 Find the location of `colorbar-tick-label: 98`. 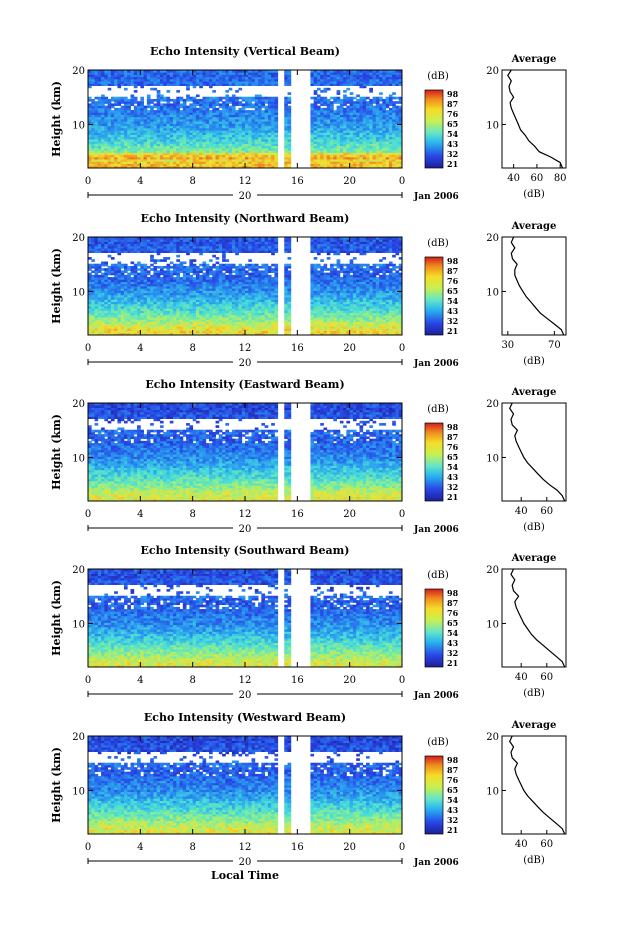

colorbar-tick-label: 98 is located at coordinates (453, 94).